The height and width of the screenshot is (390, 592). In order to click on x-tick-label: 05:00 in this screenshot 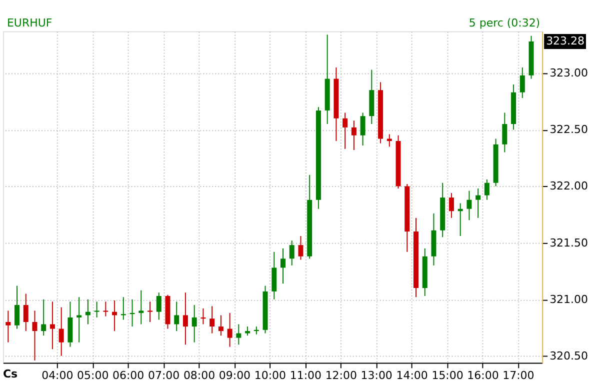, I will do `click(93, 375)`.